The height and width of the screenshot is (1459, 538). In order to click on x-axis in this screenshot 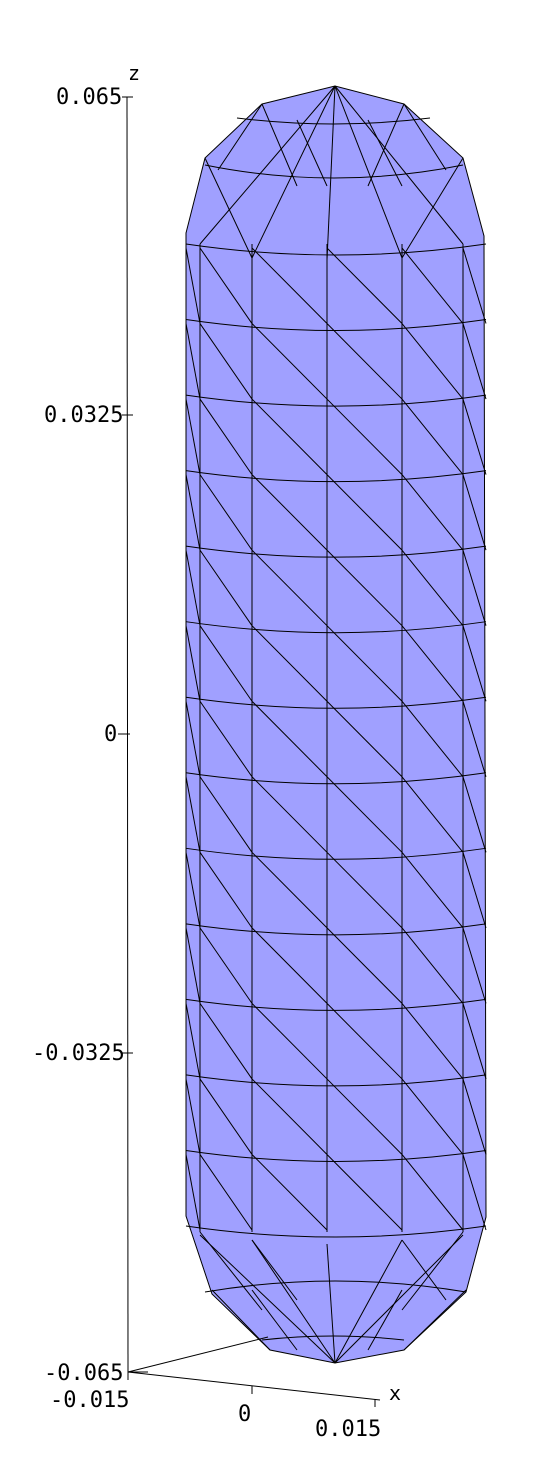, I will do `click(254, 1389)`.